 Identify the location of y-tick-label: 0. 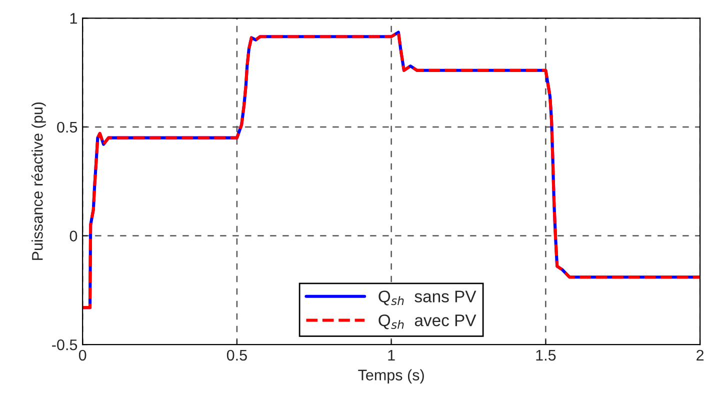
(74, 236).